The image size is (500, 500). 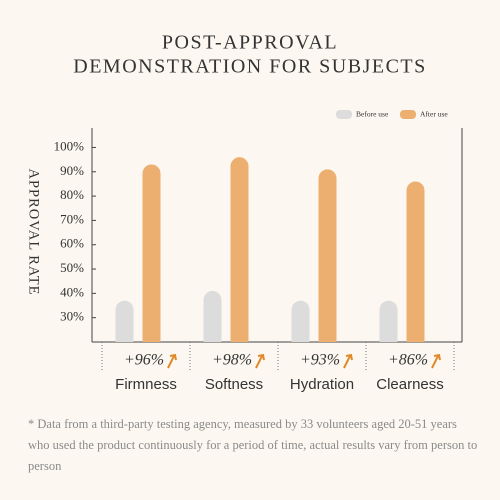 What do you see at coordinates (434, 114) in the screenshot?
I see `legend-label: After use` at bounding box center [434, 114].